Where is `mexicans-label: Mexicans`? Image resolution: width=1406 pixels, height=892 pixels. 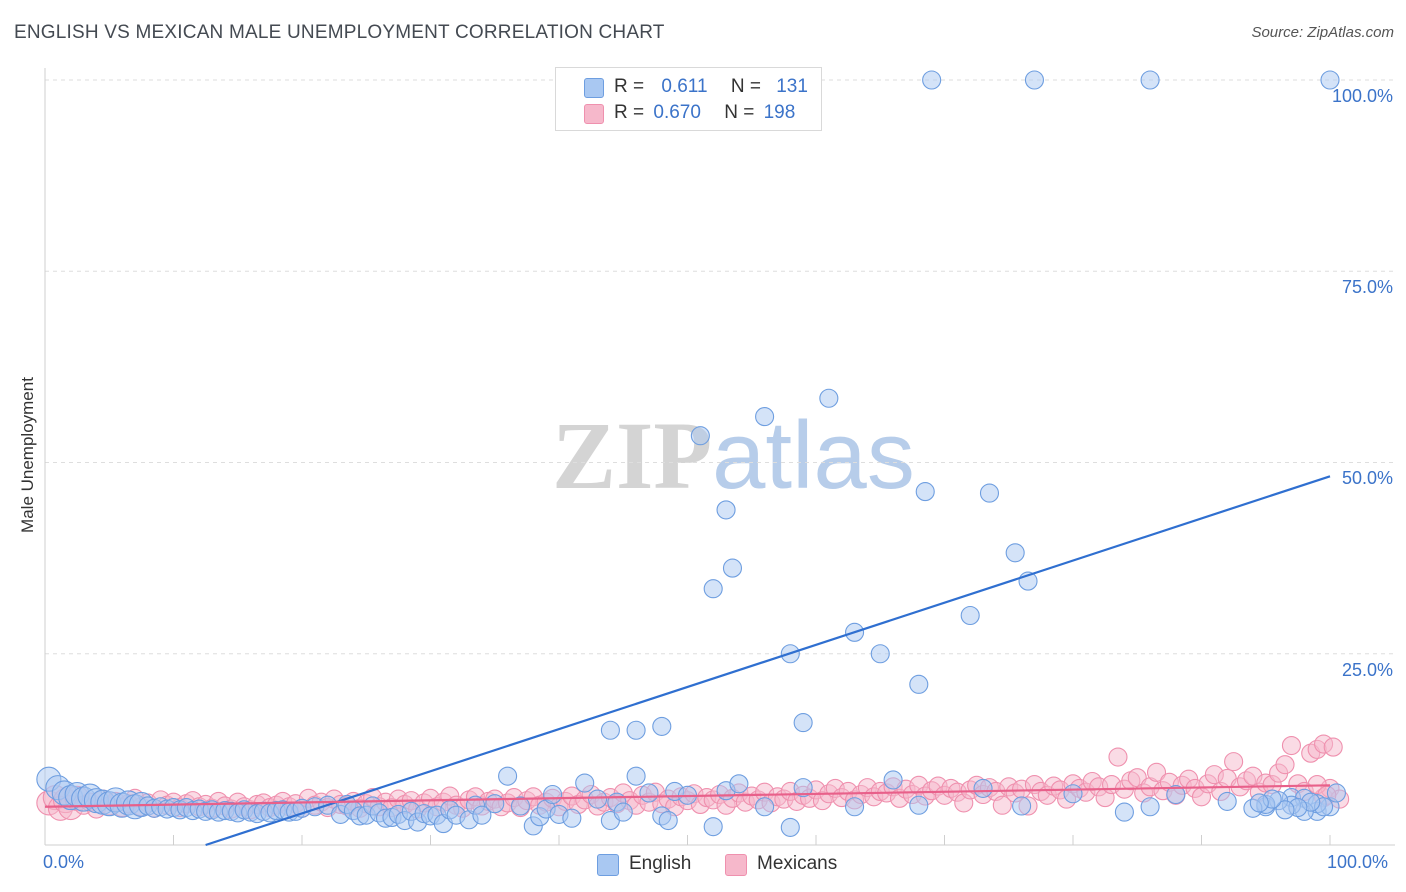
mexicans-label: Mexicans is located at coordinates (797, 863).